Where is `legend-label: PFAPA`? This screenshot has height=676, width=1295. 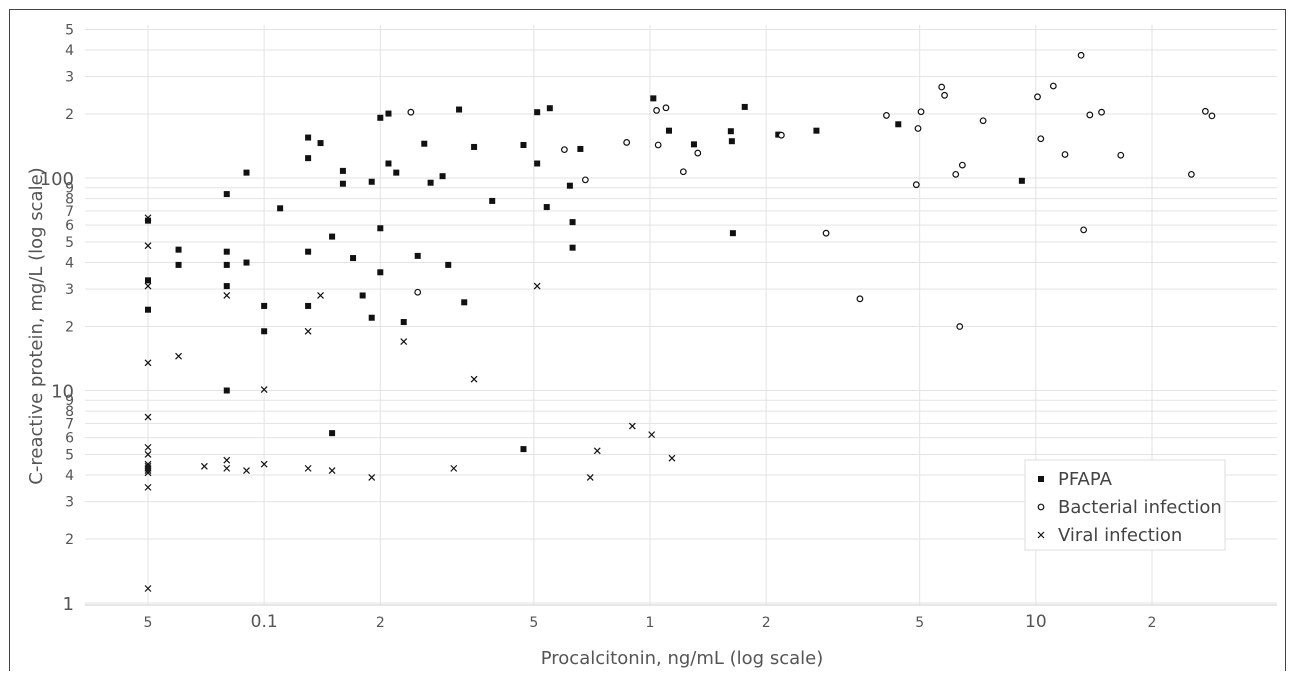
legend-label: PFAPA is located at coordinates (1085, 479).